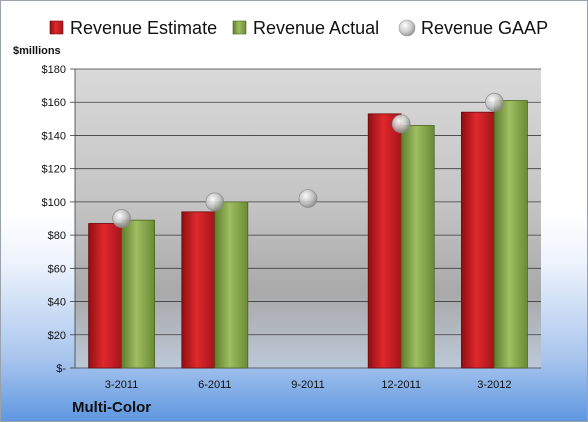 Image resolution: width=588 pixels, height=422 pixels. Describe the element at coordinates (54, 170) in the screenshot. I see `y-tick-label: $120` at that location.